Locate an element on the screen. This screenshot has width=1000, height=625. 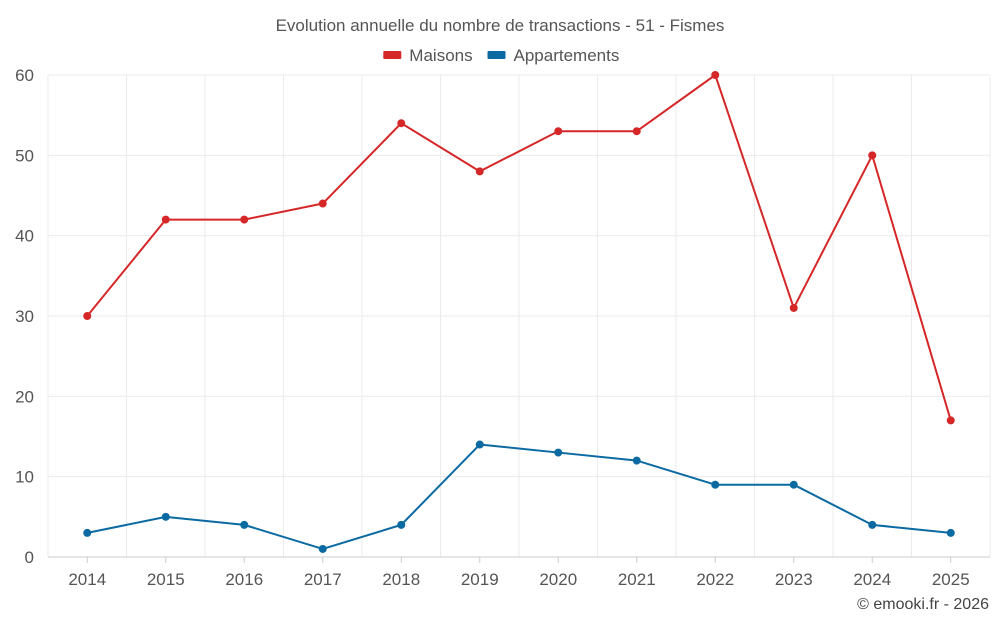
x-tick-label: 2018 is located at coordinates (401, 579).